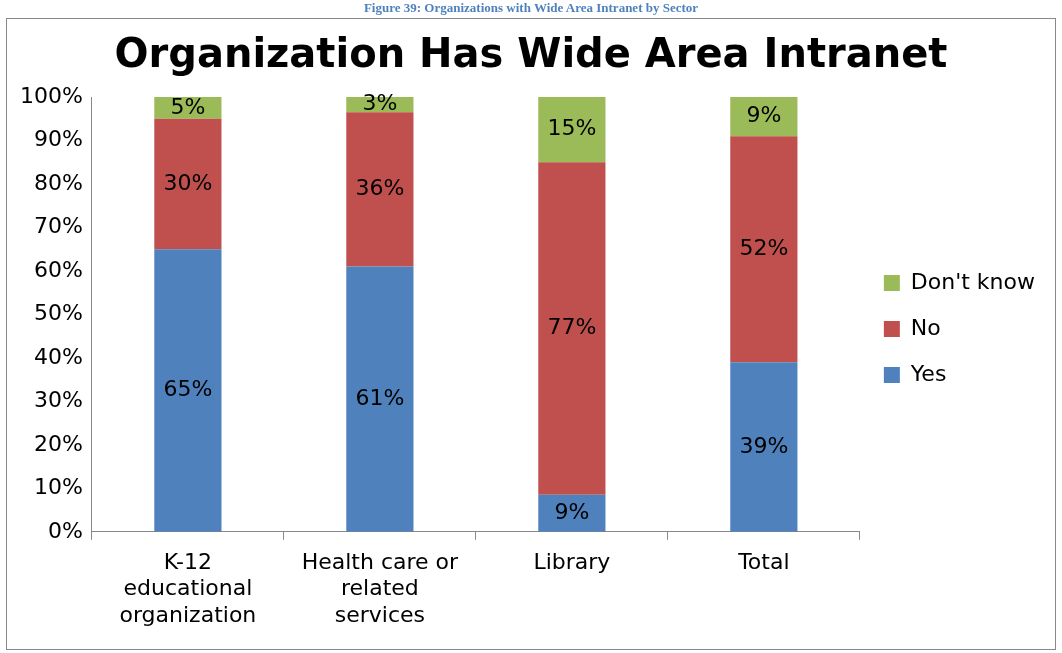 This screenshot has width=1062, height=653. What do you see at coordinates (973, 281) in the screenshot?
I see `legend-label: Don't know` at bounding box center [973, 281].